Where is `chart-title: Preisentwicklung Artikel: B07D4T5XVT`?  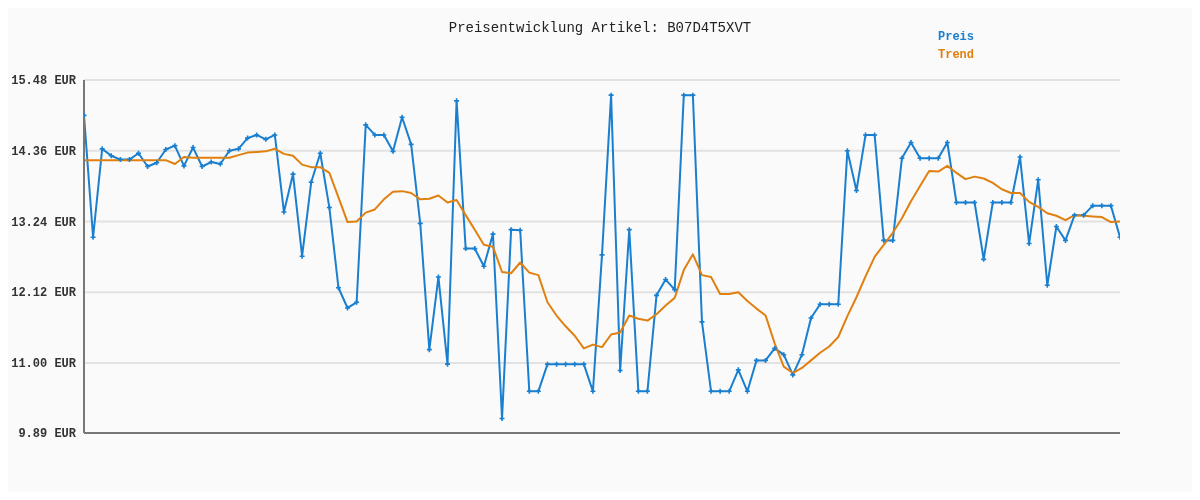 chart-title: Preisentwicklung Artikel: B07D4T5XVT is located at coordinates (600, 28).